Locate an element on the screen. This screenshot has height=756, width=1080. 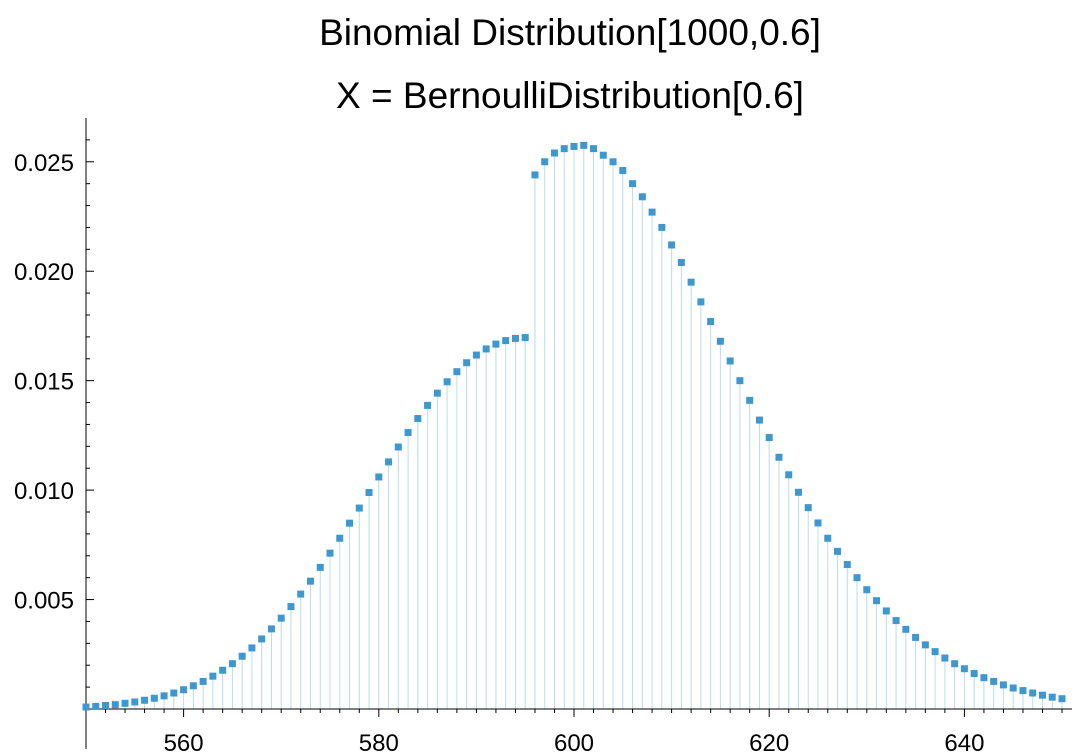
x-tick-label: 580 is located at coordinates (379, 743).